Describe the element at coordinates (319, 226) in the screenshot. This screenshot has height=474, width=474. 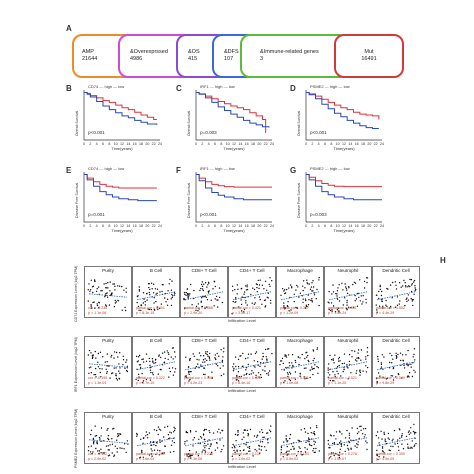
I see `km-x-tick-label: 4` at that location.